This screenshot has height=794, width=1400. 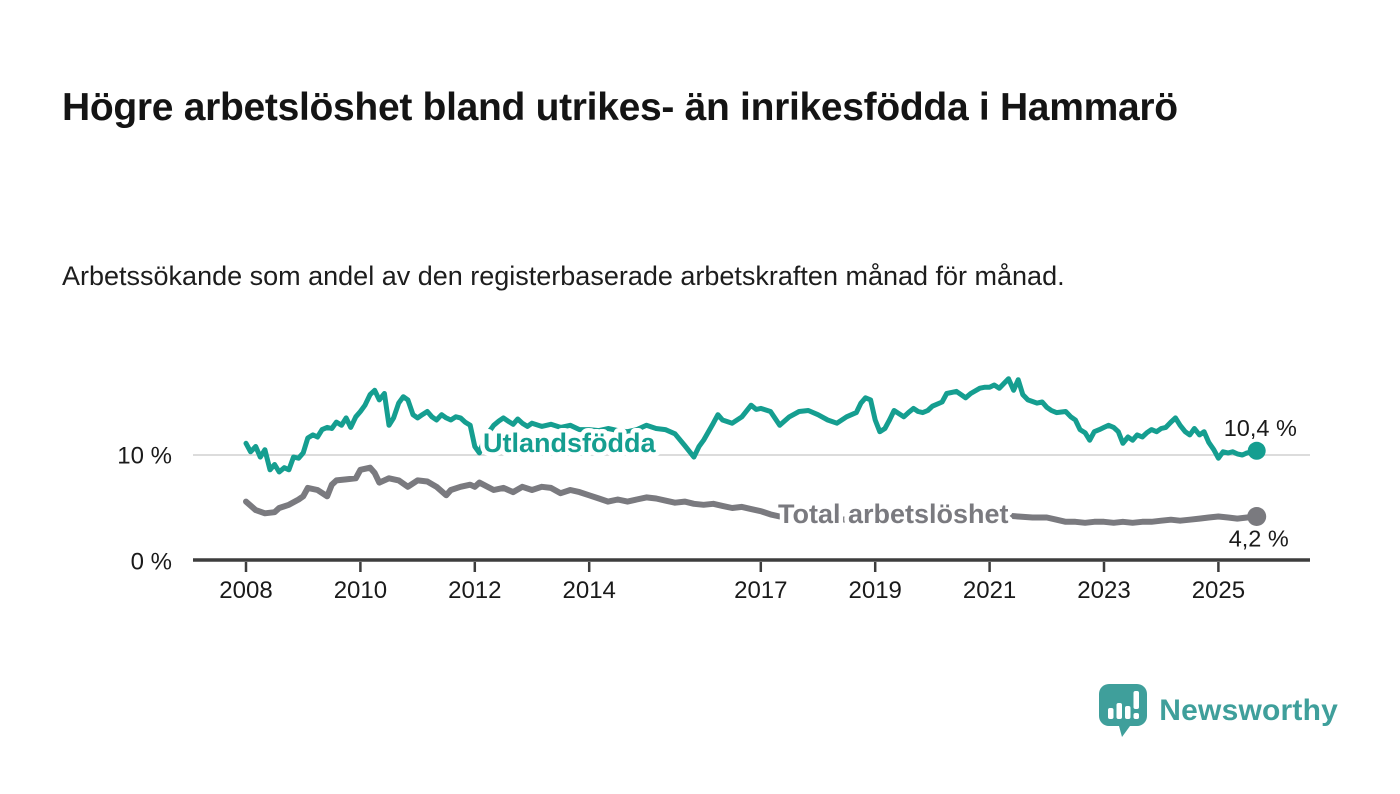 I want to click on x-tick-label: 2014, so click(x=589, y=590).